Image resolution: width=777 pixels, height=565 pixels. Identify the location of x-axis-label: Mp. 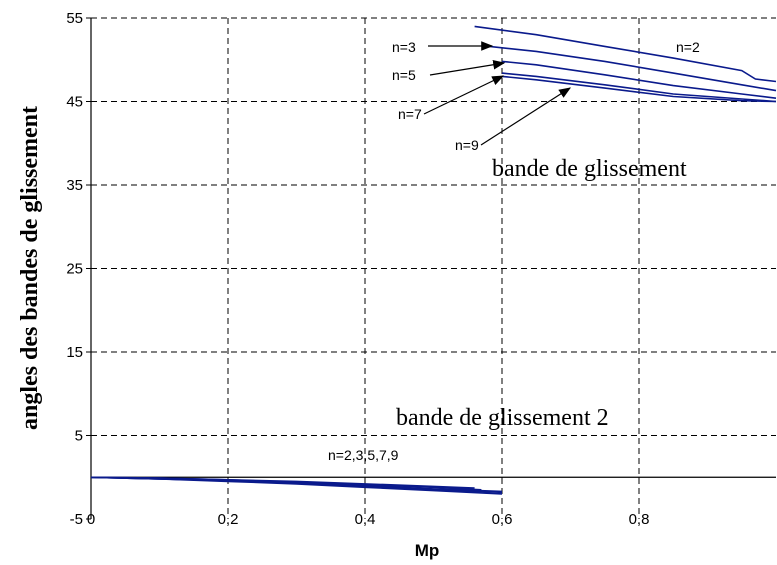
(427, 550).